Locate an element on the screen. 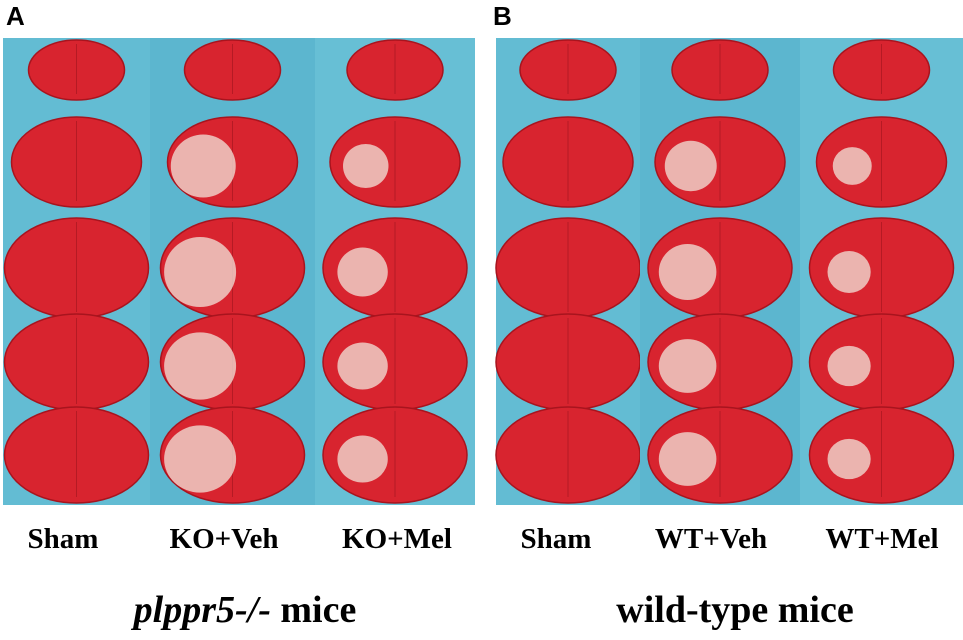 The image size is (963, 640). caption: plppr5-/- mice is located at coordinates (244, 610).